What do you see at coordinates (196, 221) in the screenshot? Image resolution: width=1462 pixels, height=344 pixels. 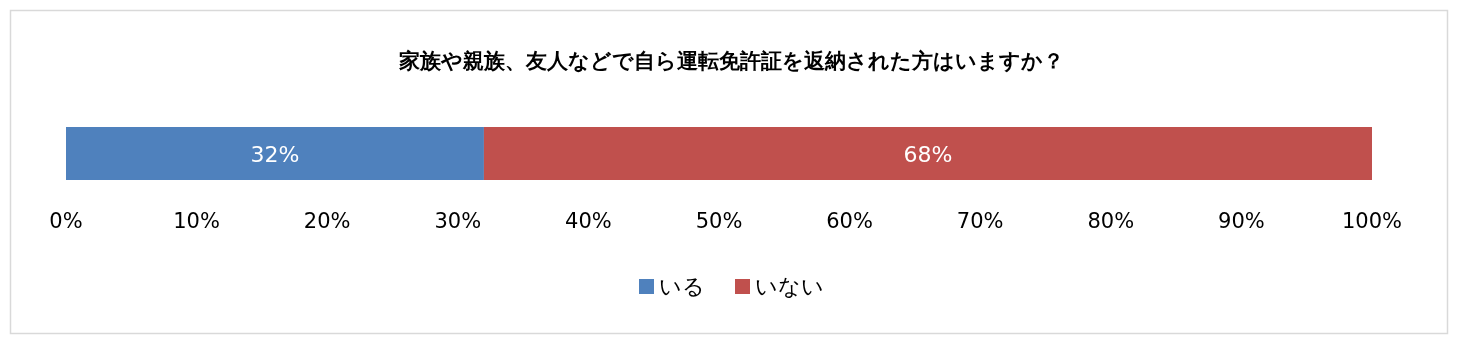 I see `x-tick-label: 10%` at bounding box center [196, 221].